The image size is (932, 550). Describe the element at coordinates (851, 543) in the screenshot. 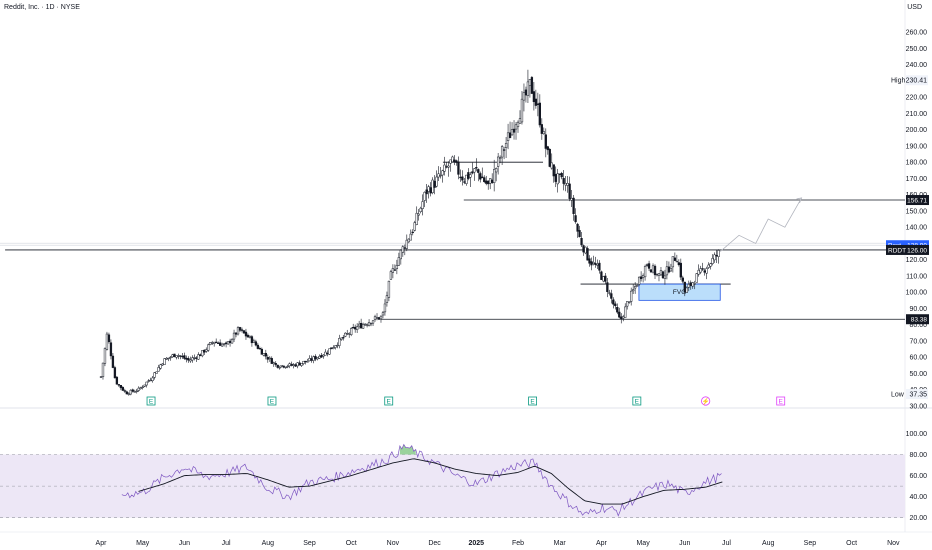

I see `time-tick-label: Oct` at that location.